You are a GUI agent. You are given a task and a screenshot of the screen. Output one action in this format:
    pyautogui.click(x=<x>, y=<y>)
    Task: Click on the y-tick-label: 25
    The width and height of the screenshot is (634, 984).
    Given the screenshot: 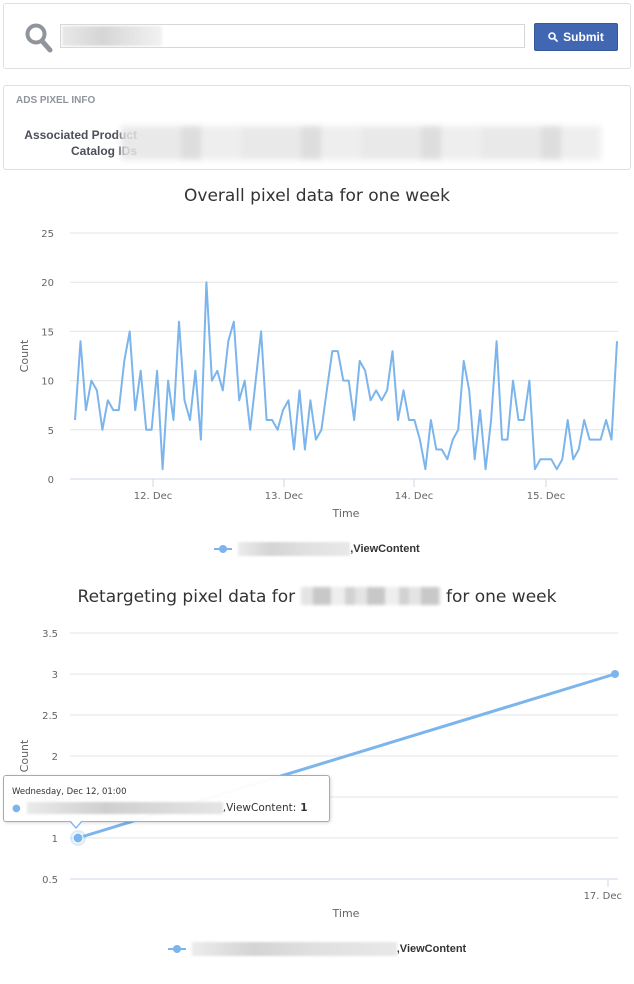 What is the action you would take?
    pyautogui.click(x=47, y=234)
    